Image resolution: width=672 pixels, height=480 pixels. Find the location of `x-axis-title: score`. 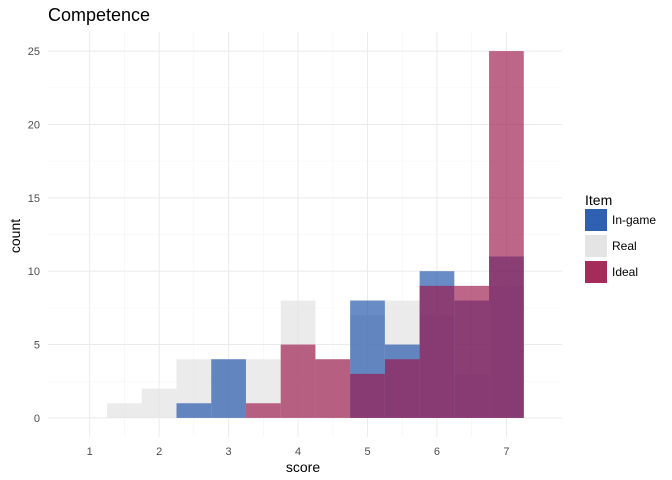

x-axis-title: score is located at coordinates (303, 467).